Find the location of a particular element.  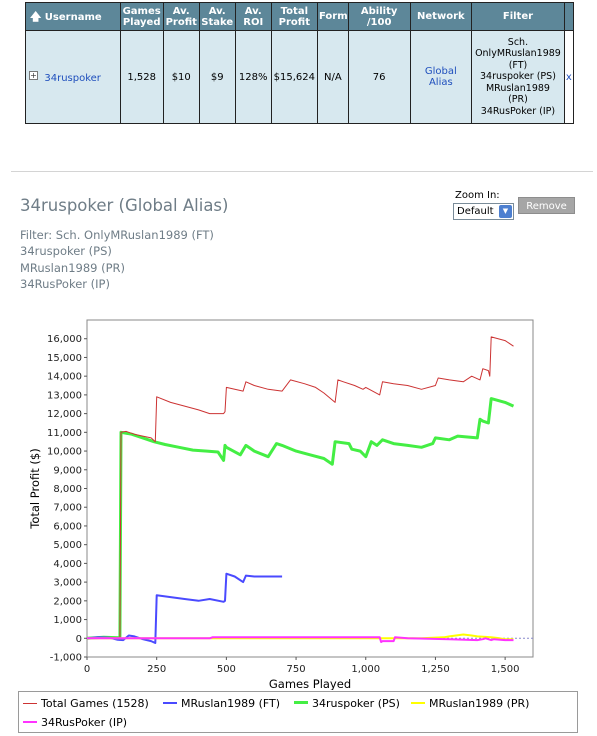

remove-row-link: x is located at coordinates (569, 77).